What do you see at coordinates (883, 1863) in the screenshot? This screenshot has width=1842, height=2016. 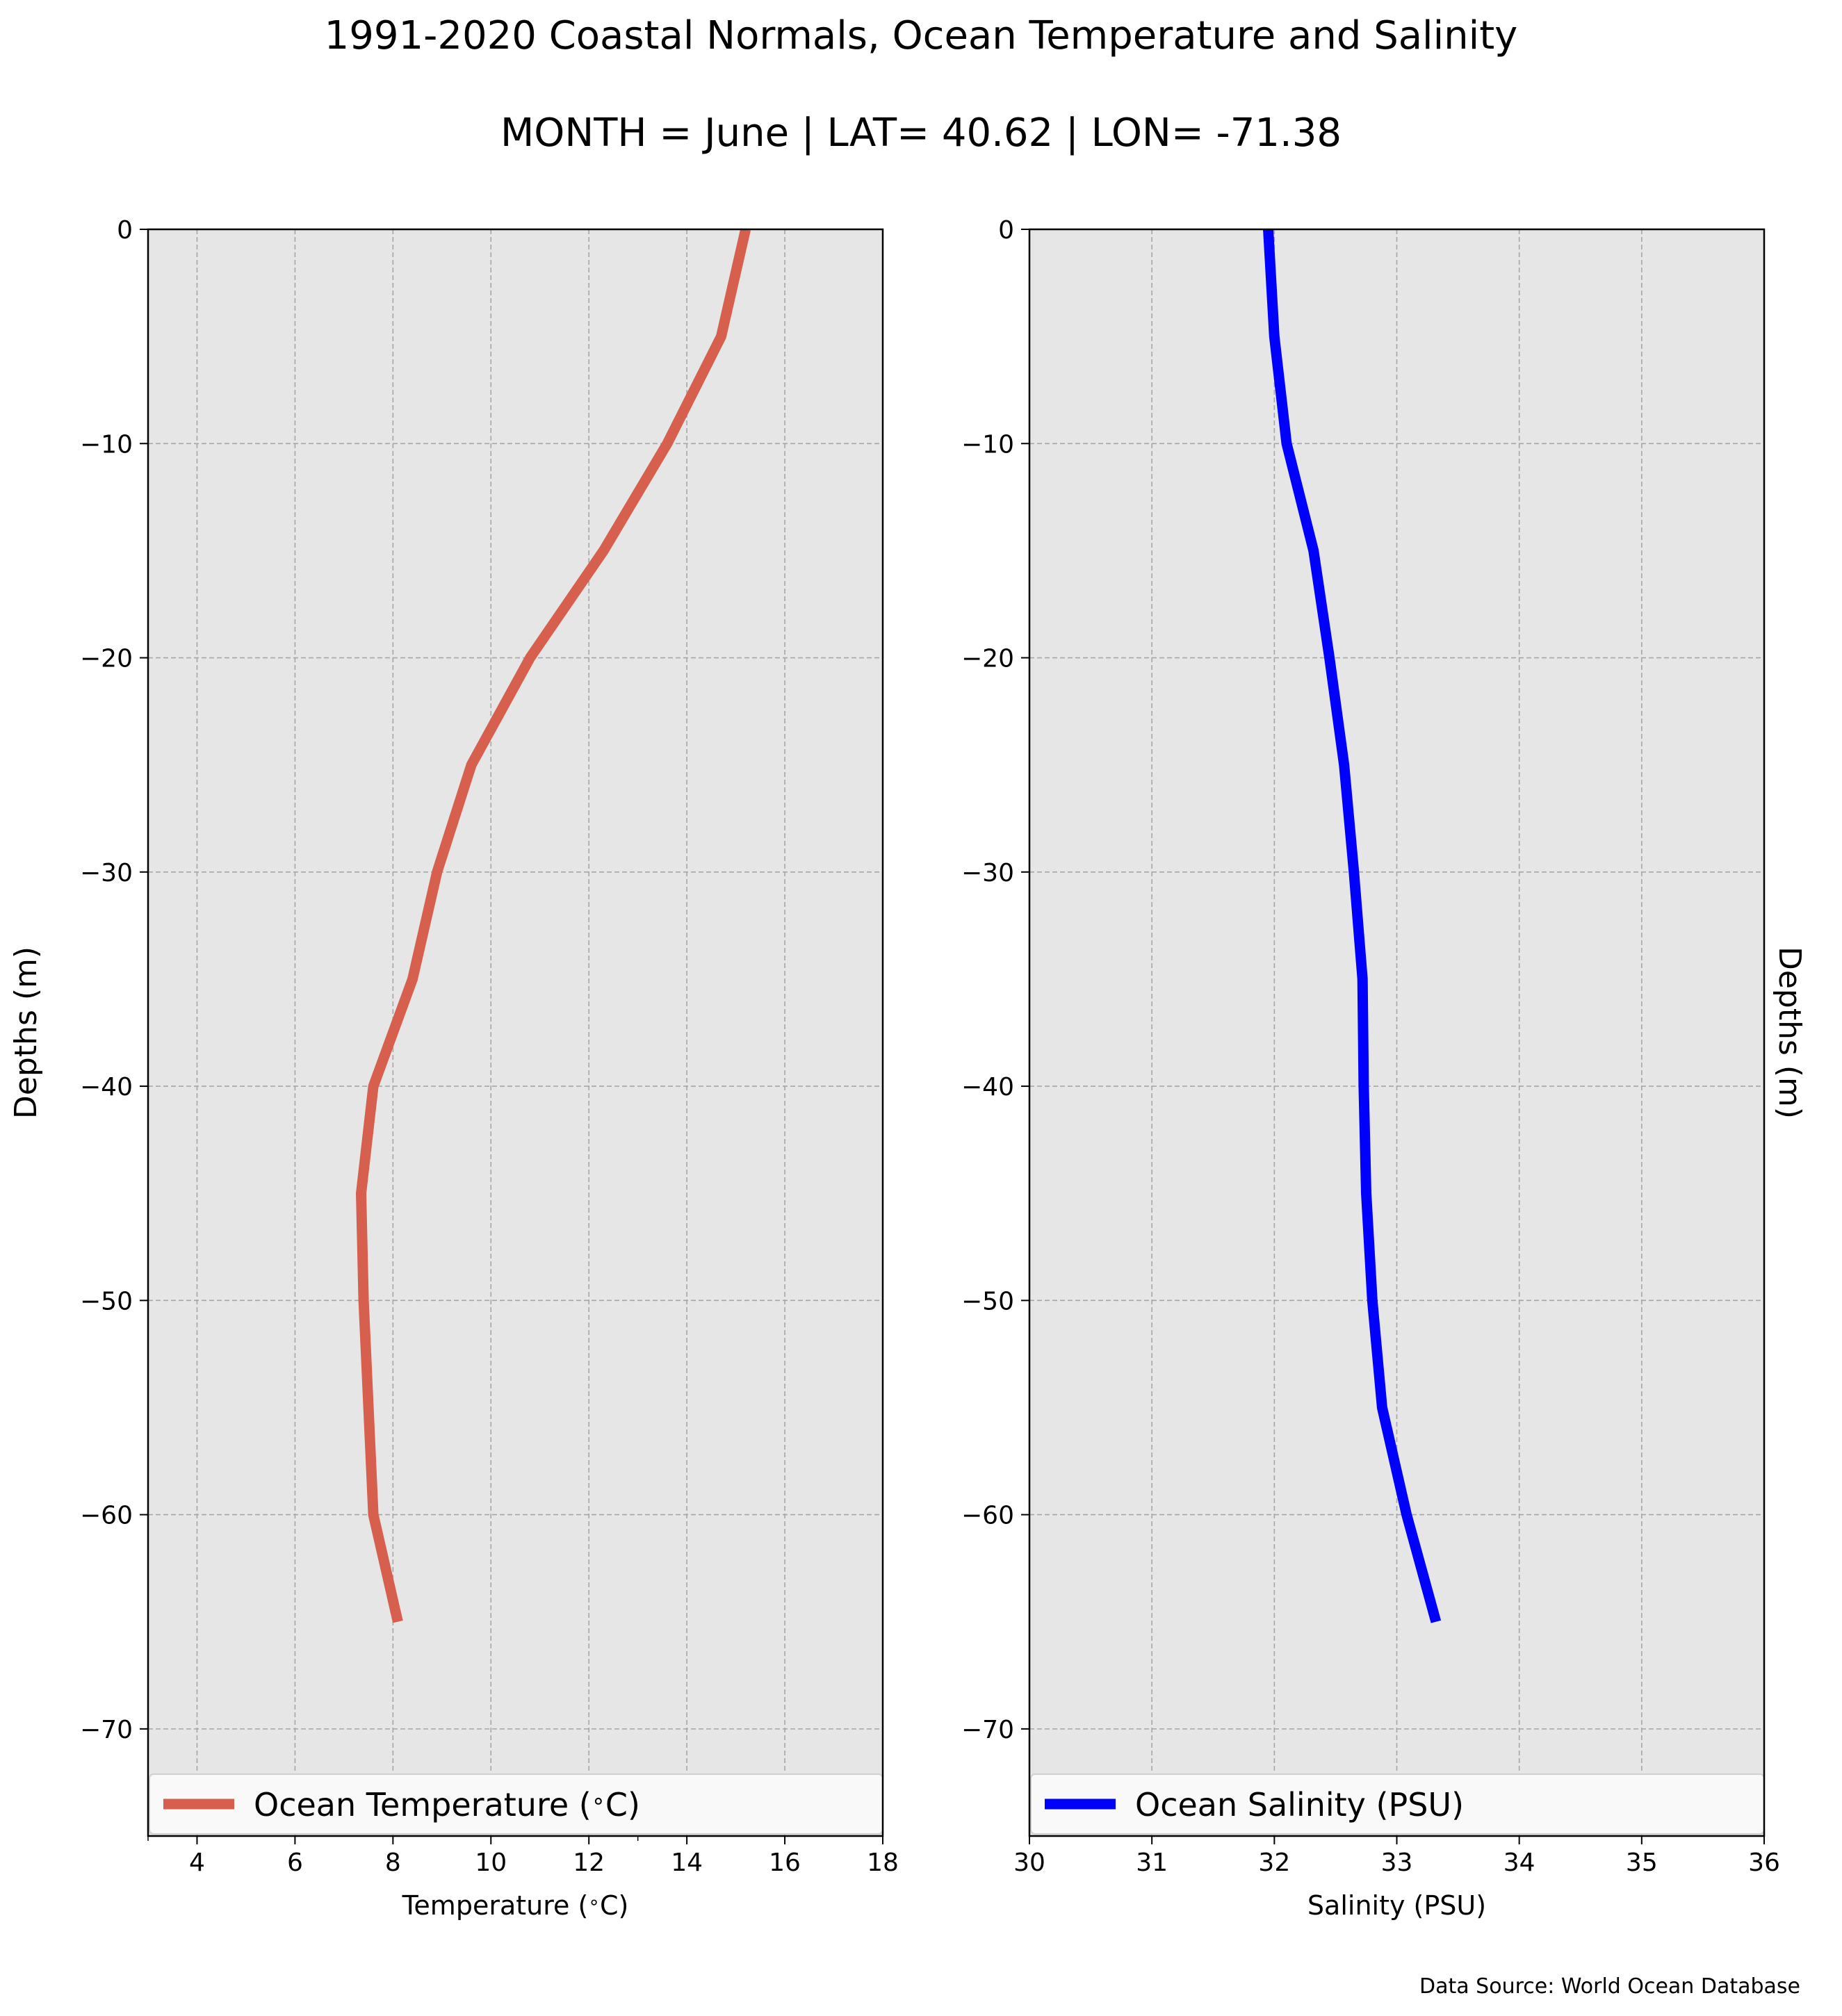 I see `x-tick-label: 18` at bounding box center [883, 1863].